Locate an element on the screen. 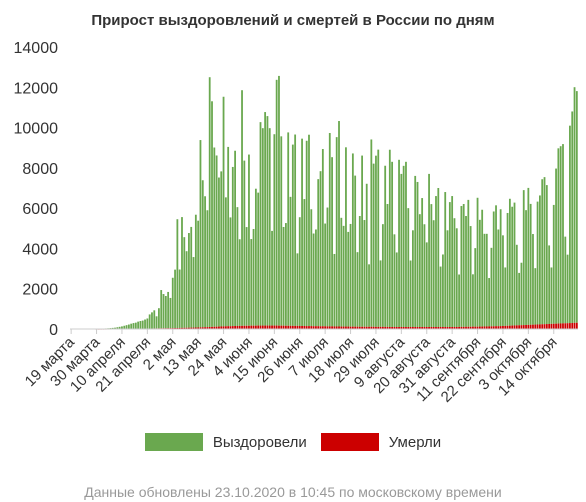 The width and height of the screenshot is (586, 502). legend-item-recovered: Выздоровели is located at coordinates (225, 442).